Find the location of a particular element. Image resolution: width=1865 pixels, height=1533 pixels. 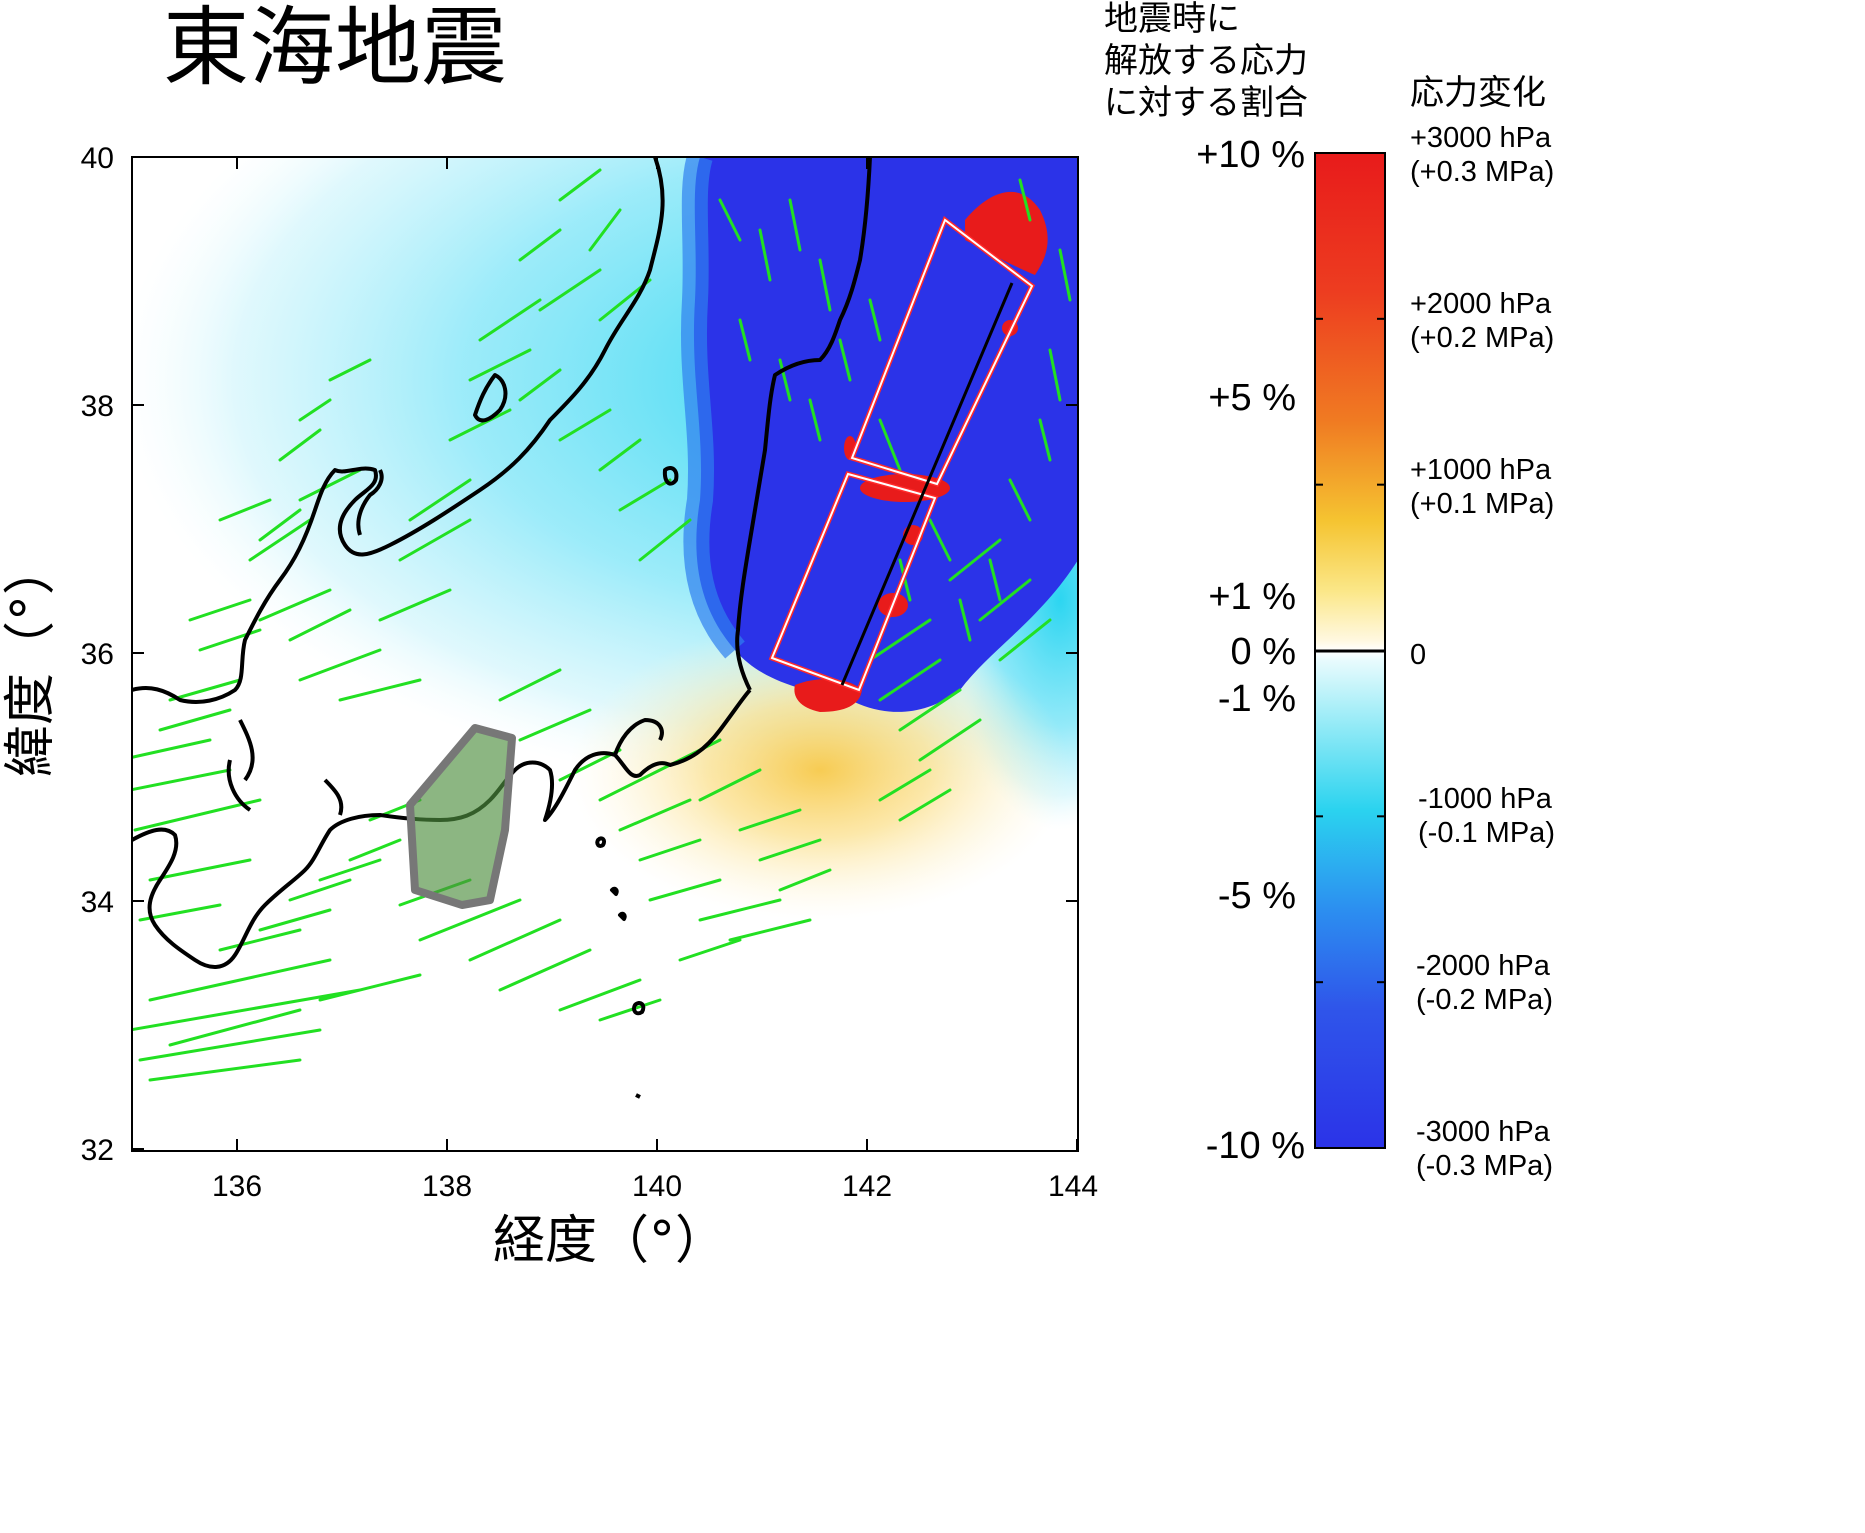

stress-label-mpa: (-0.3 MPa) is located at coordinates (1484, 1166).